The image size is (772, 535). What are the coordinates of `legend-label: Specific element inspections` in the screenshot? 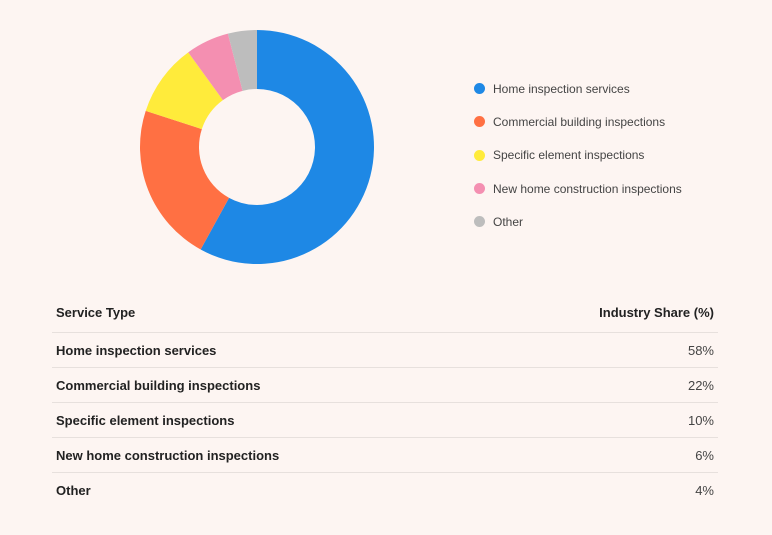 It's located at (569, 155).